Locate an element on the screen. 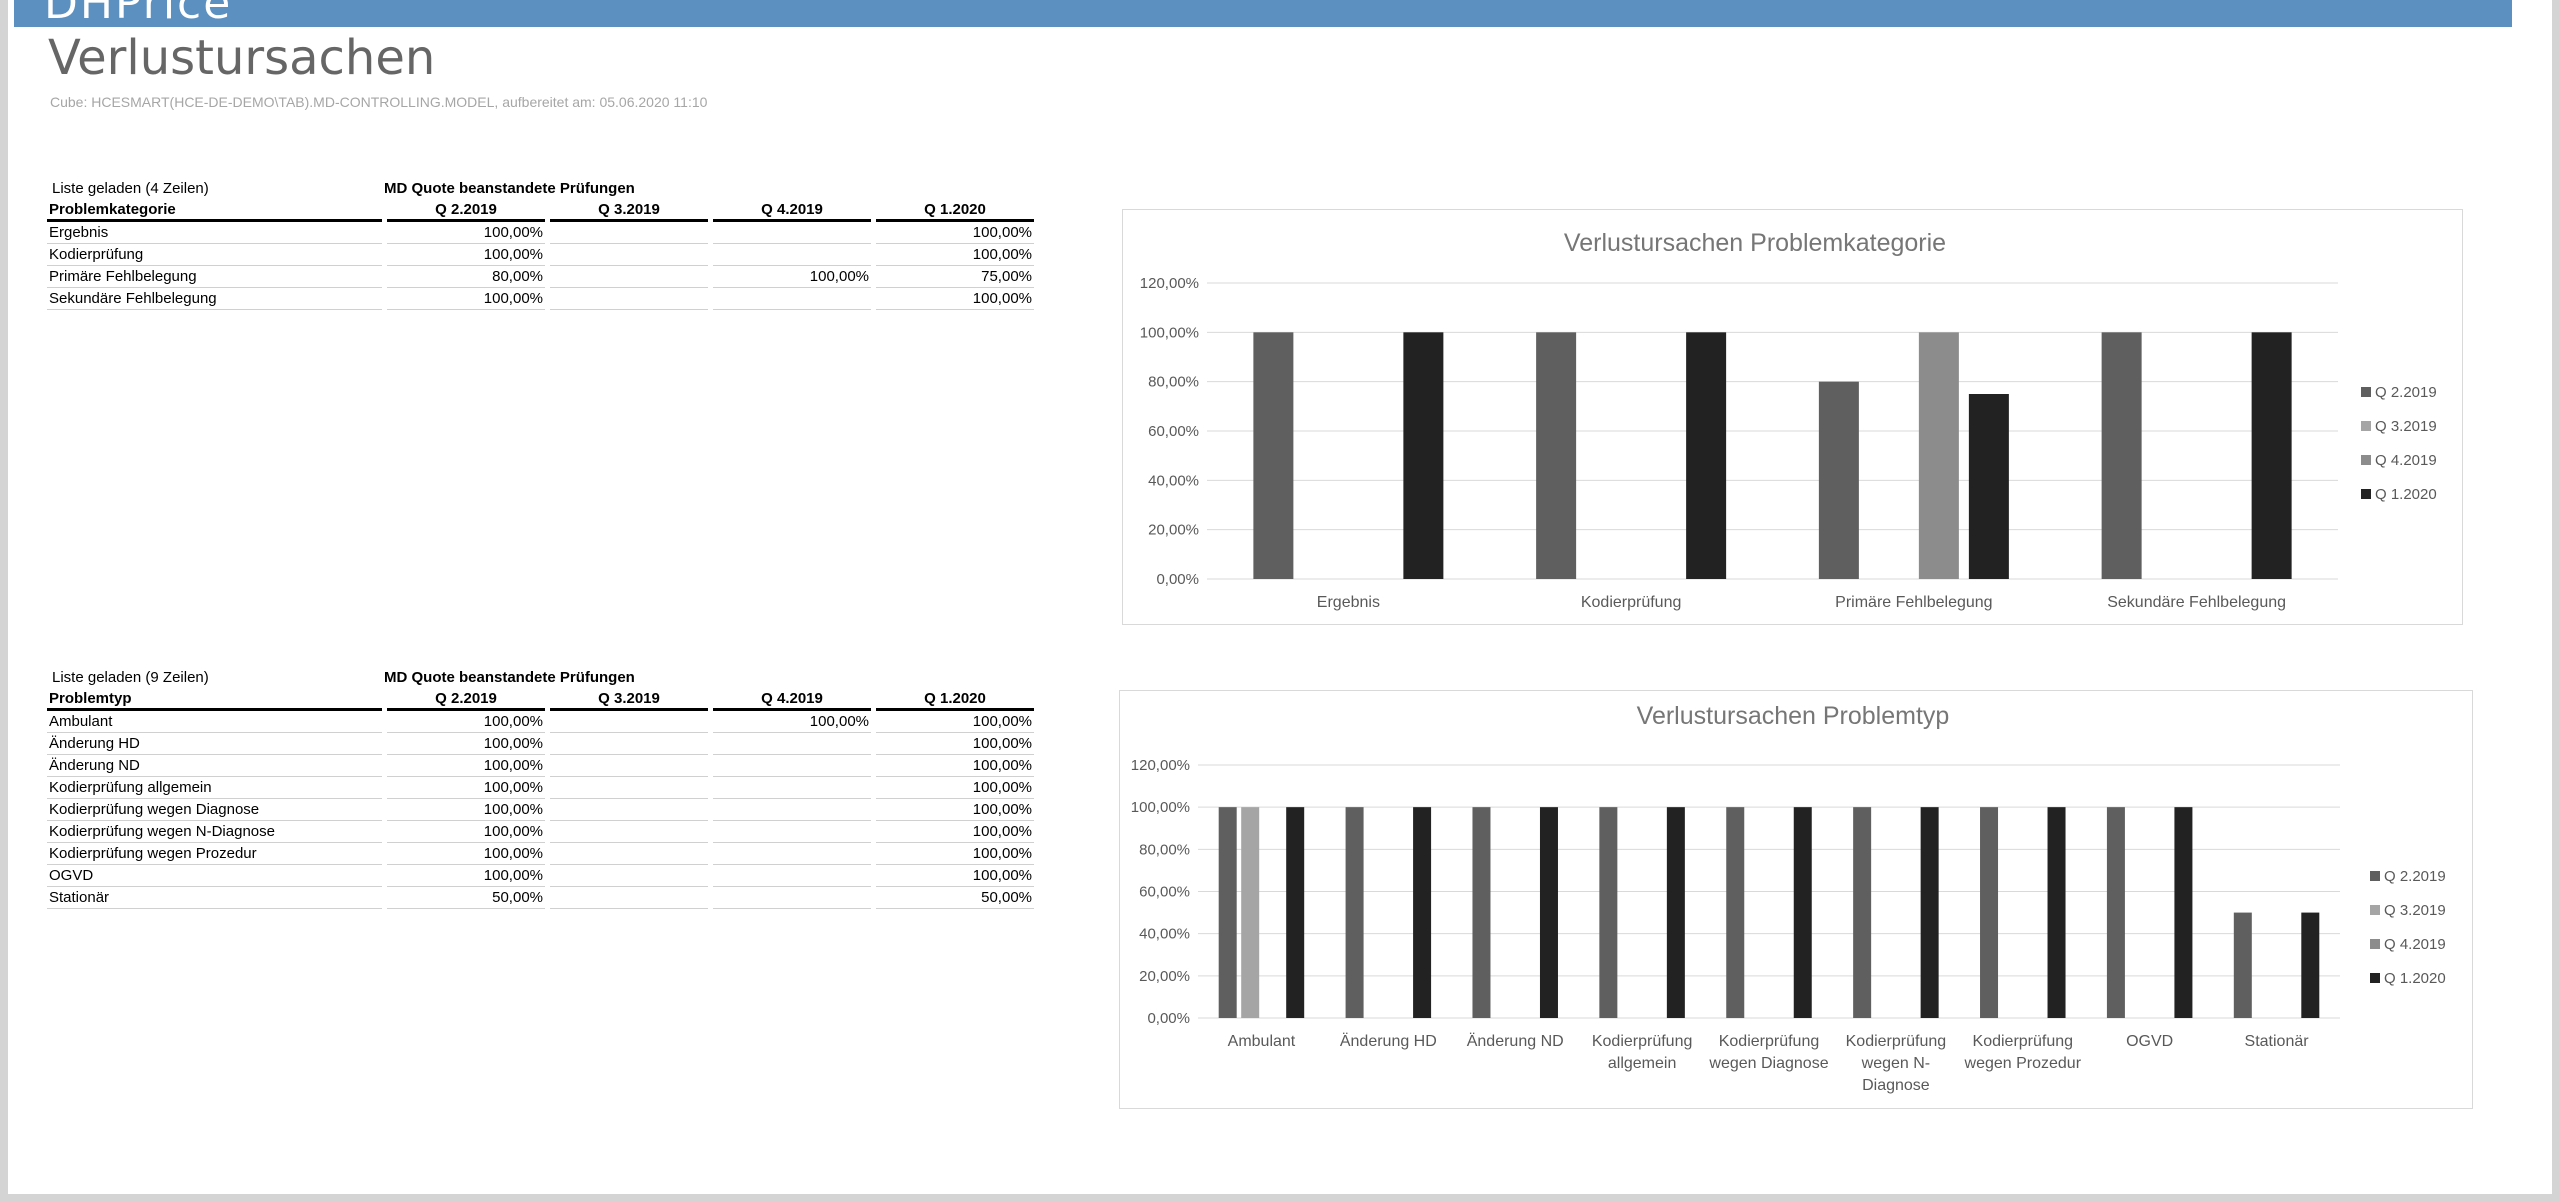 The width and height of the screenshot is (2560, 1202). row-label: Kodierprüfung is located at coordinates (214, 255).